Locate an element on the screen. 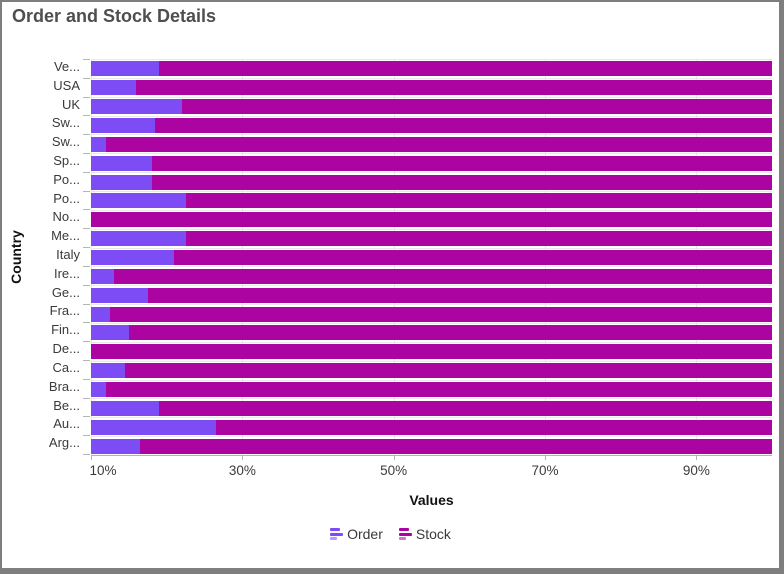  y-axis-label: UK is located at coordinates (70, 104).